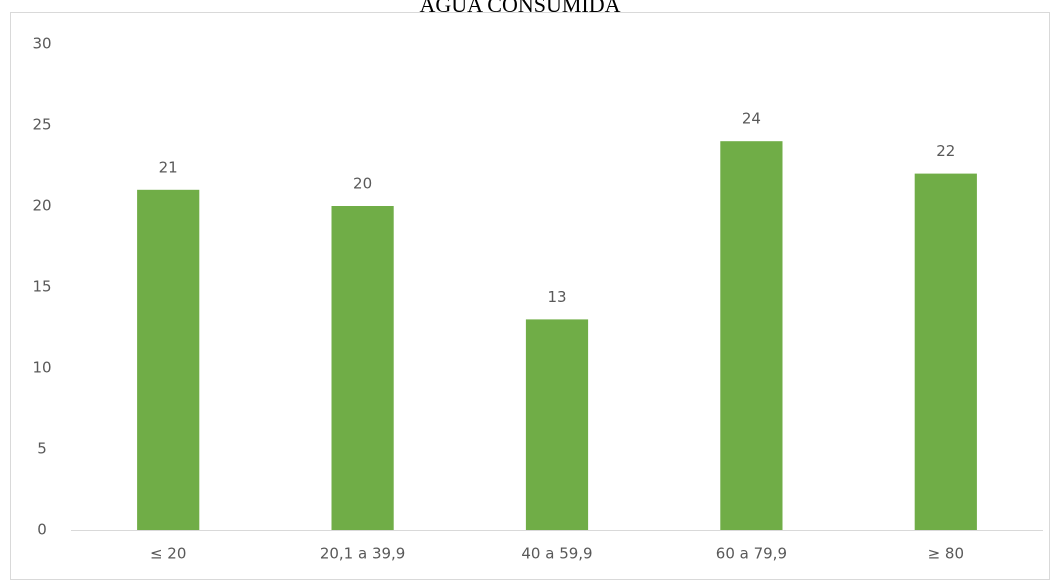 The height and width of the screenshot is (583, 1056). What do you see at coordinates (41, 287) in the screenshot?
I see `y-tick-label: 15` at bounding box center [41, 287].